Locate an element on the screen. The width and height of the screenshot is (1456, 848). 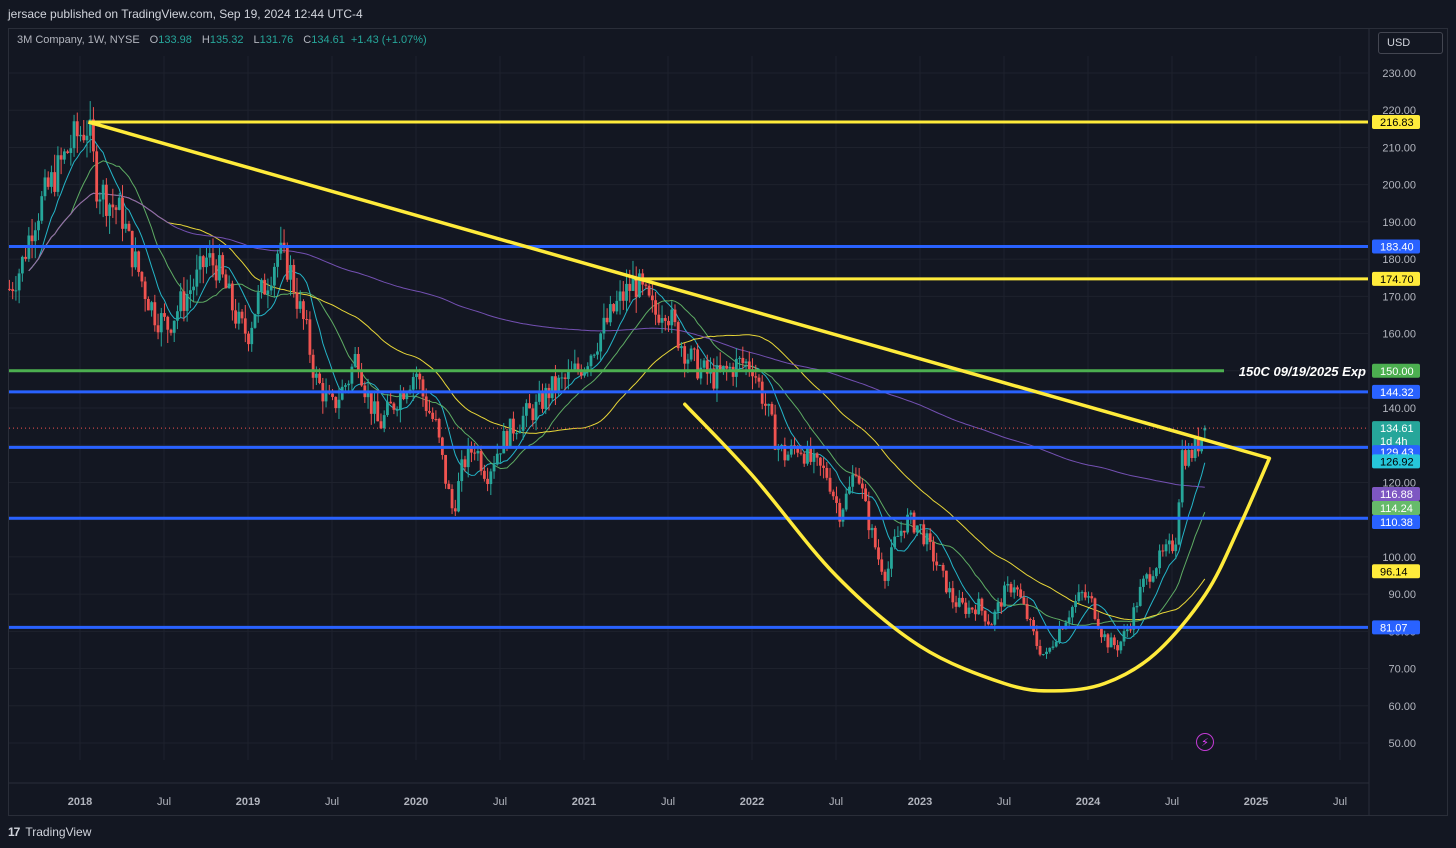
currency-button: USD is located at coordinates (1410, 43).